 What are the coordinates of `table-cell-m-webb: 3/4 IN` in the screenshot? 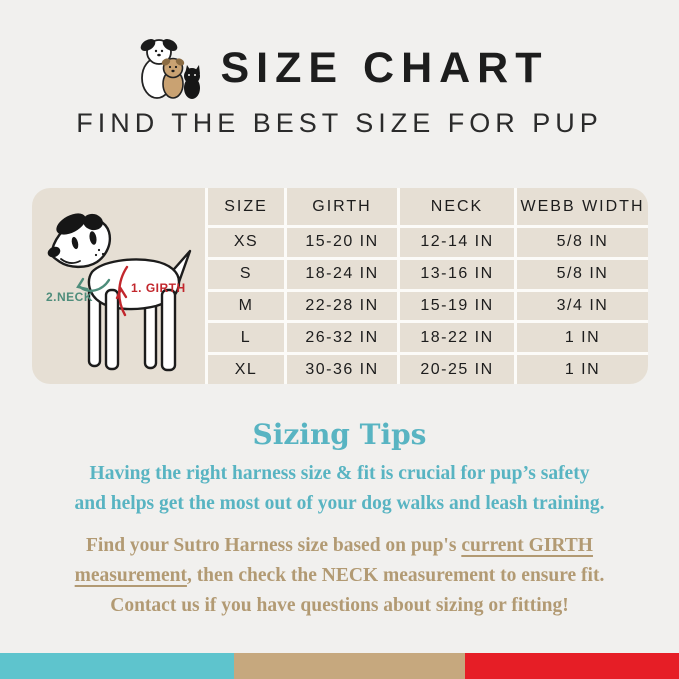 It's located at (582, 306).